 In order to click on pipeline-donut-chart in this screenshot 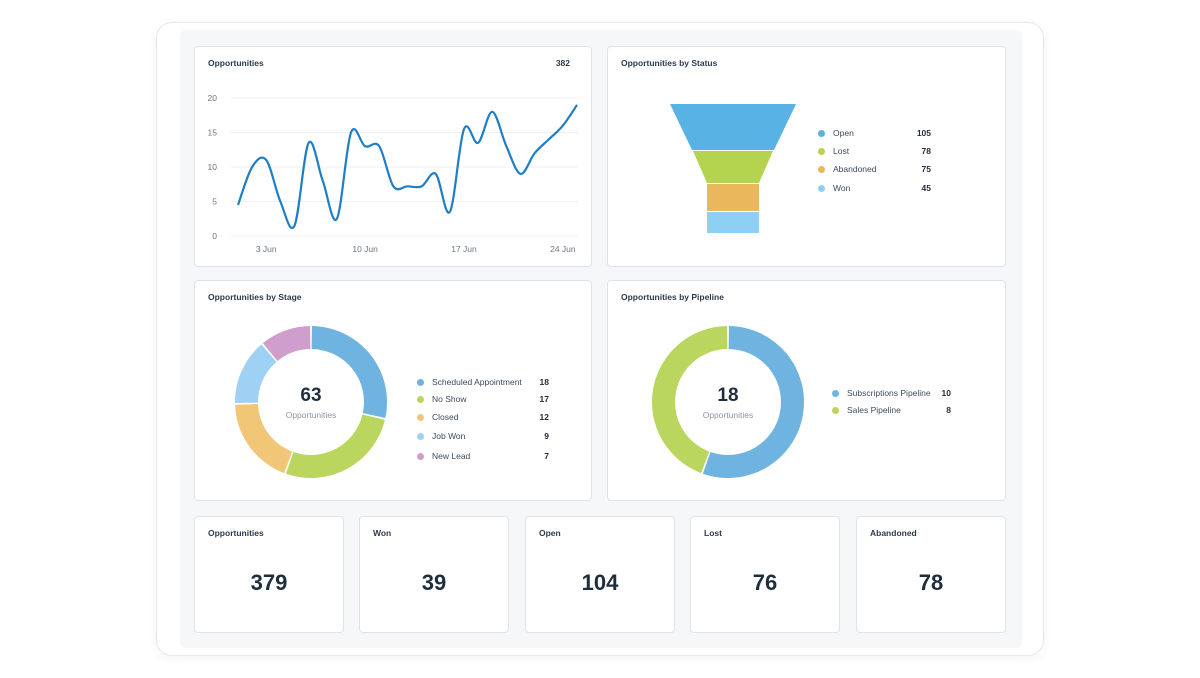, I will do `click(728, 402)`.